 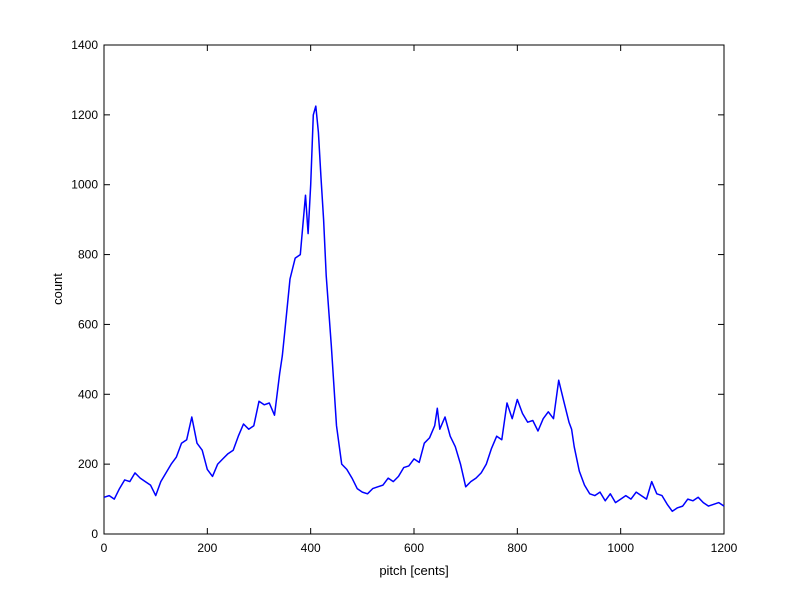 I want to click on x-tick-label: 1200, so click(x=724, y=548).